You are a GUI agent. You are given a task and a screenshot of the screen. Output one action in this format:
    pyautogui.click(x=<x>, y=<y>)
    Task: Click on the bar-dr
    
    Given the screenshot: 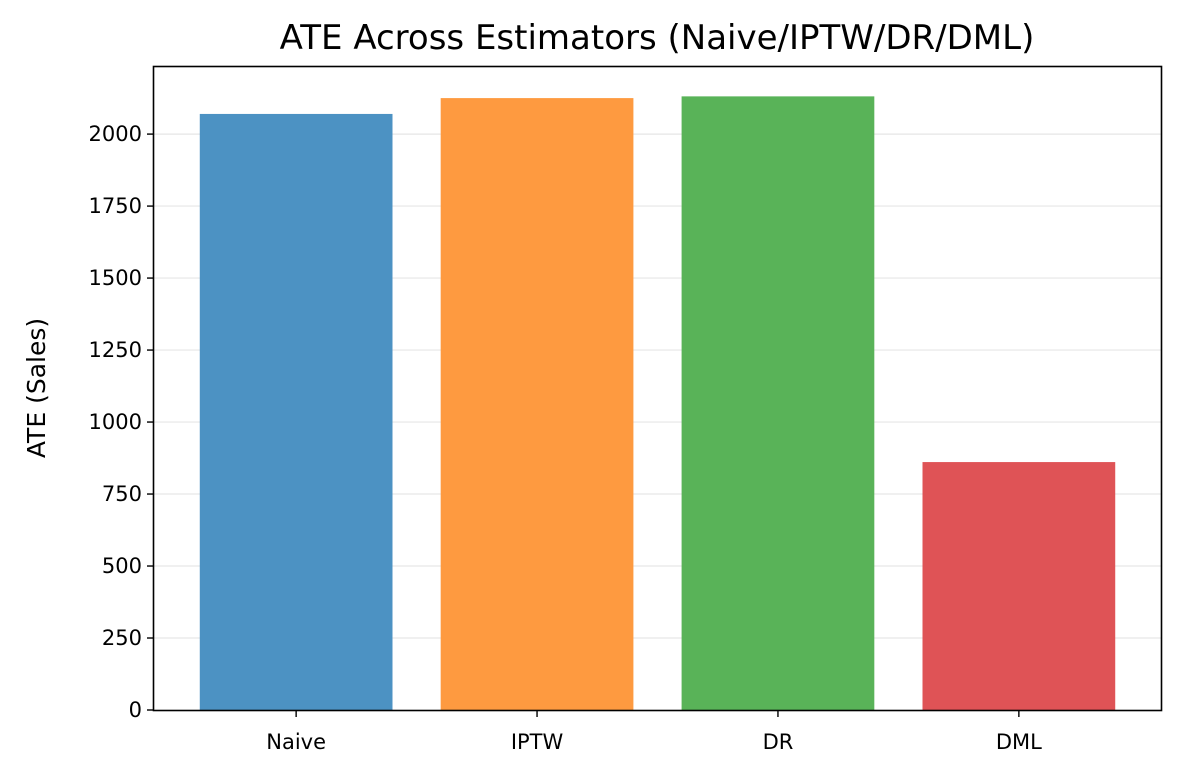 What is the action you would take?
    pyautogui.click(x=778, y=403)
    